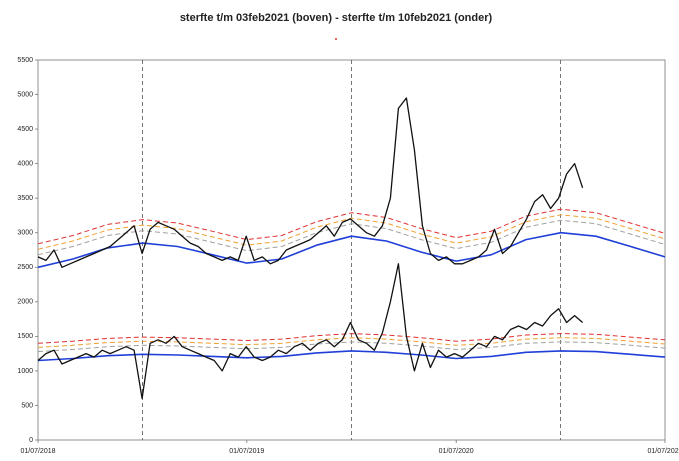 Image resolution: width=679 pixels, height=461 pixels. Describe the element at coordinates (25, 60) in the screenshot. I see `y-tick-label: 5500` at that location.